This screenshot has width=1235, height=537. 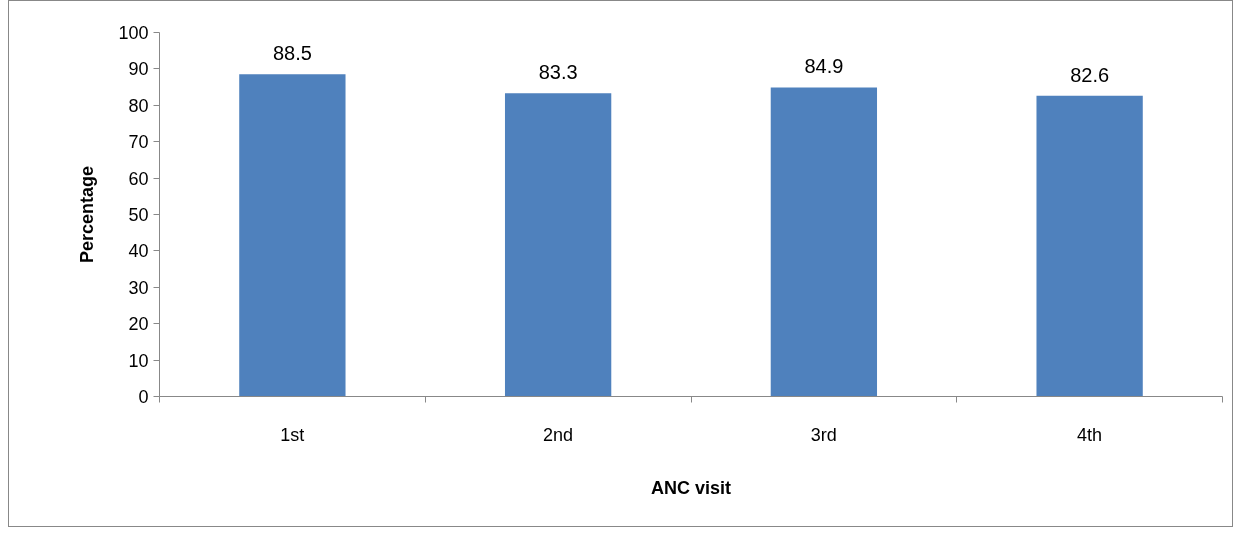 I want to click on data-label: 88.5, so click(x=292, y=53).